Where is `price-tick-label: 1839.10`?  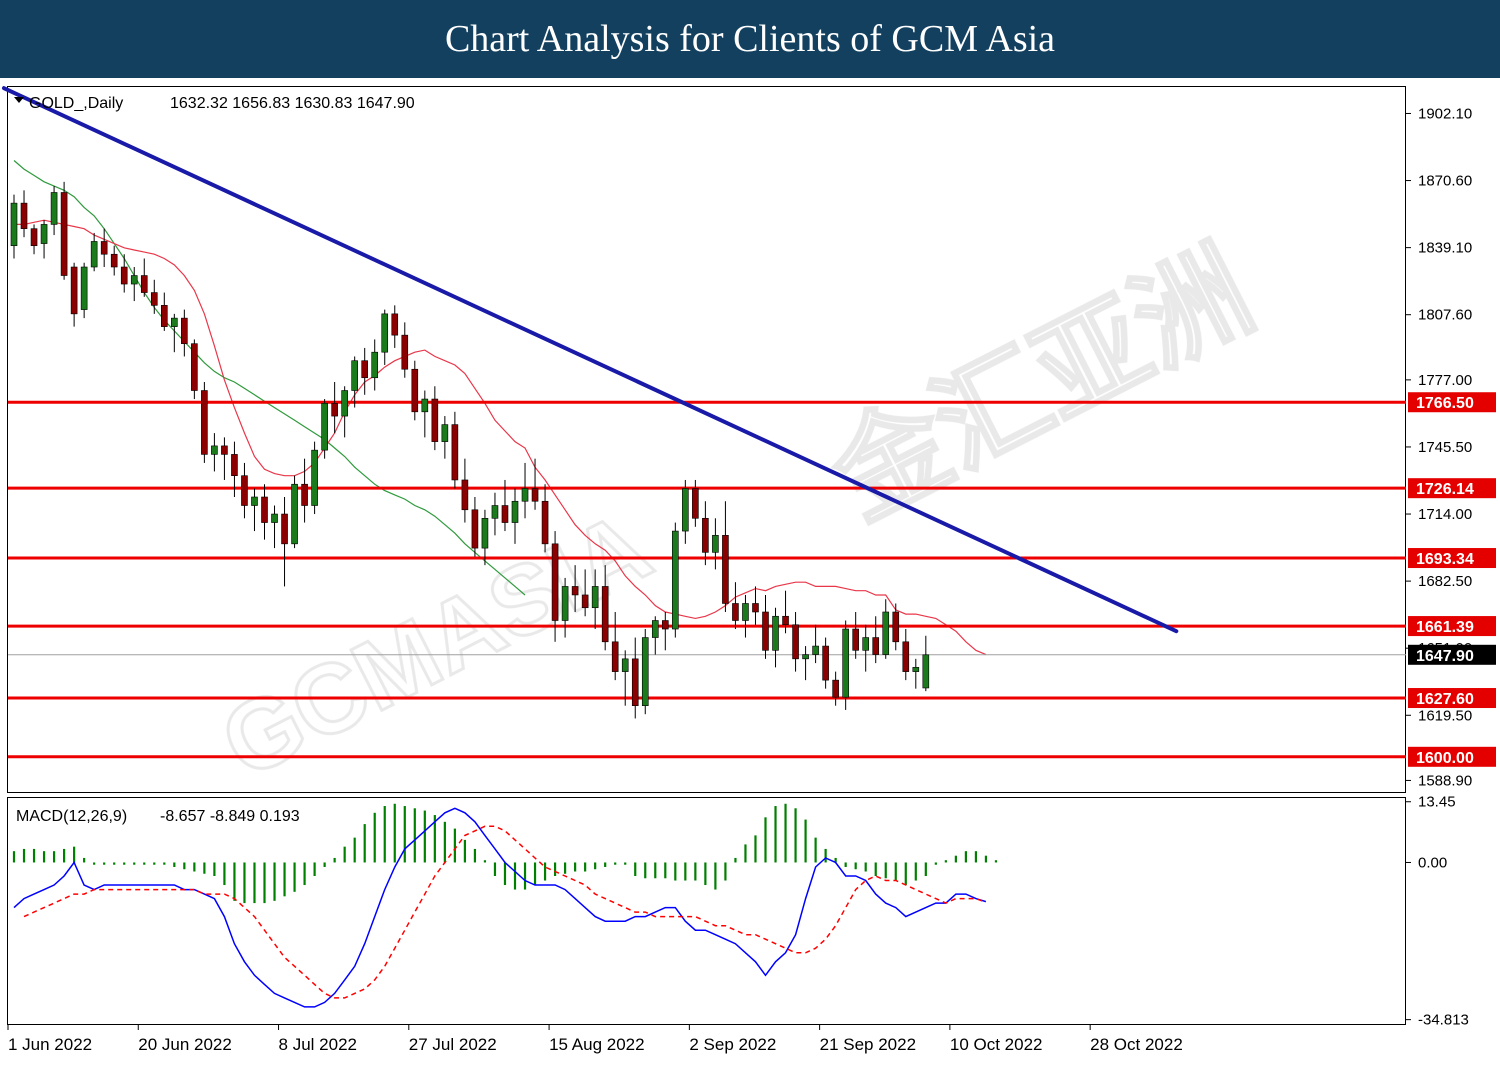 price-tick-label: 1839.10 is located at coordinates (1445, 248).